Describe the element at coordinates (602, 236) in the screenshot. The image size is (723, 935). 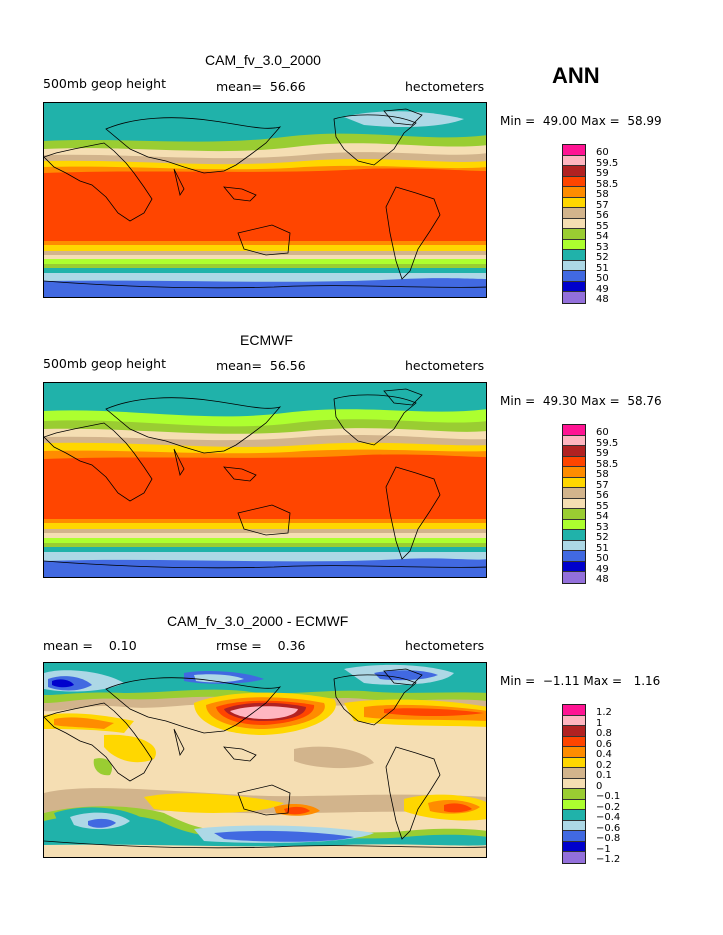
I see `colorbar-label: 54` at that location.